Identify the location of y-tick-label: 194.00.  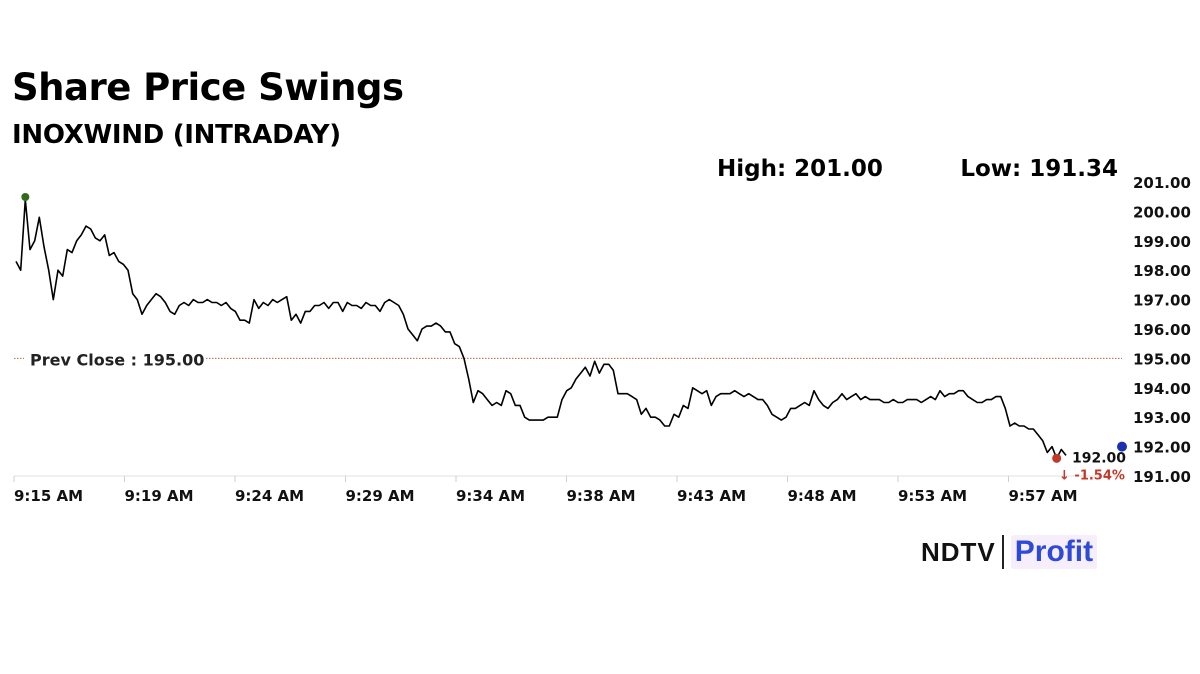
(1162, 389).